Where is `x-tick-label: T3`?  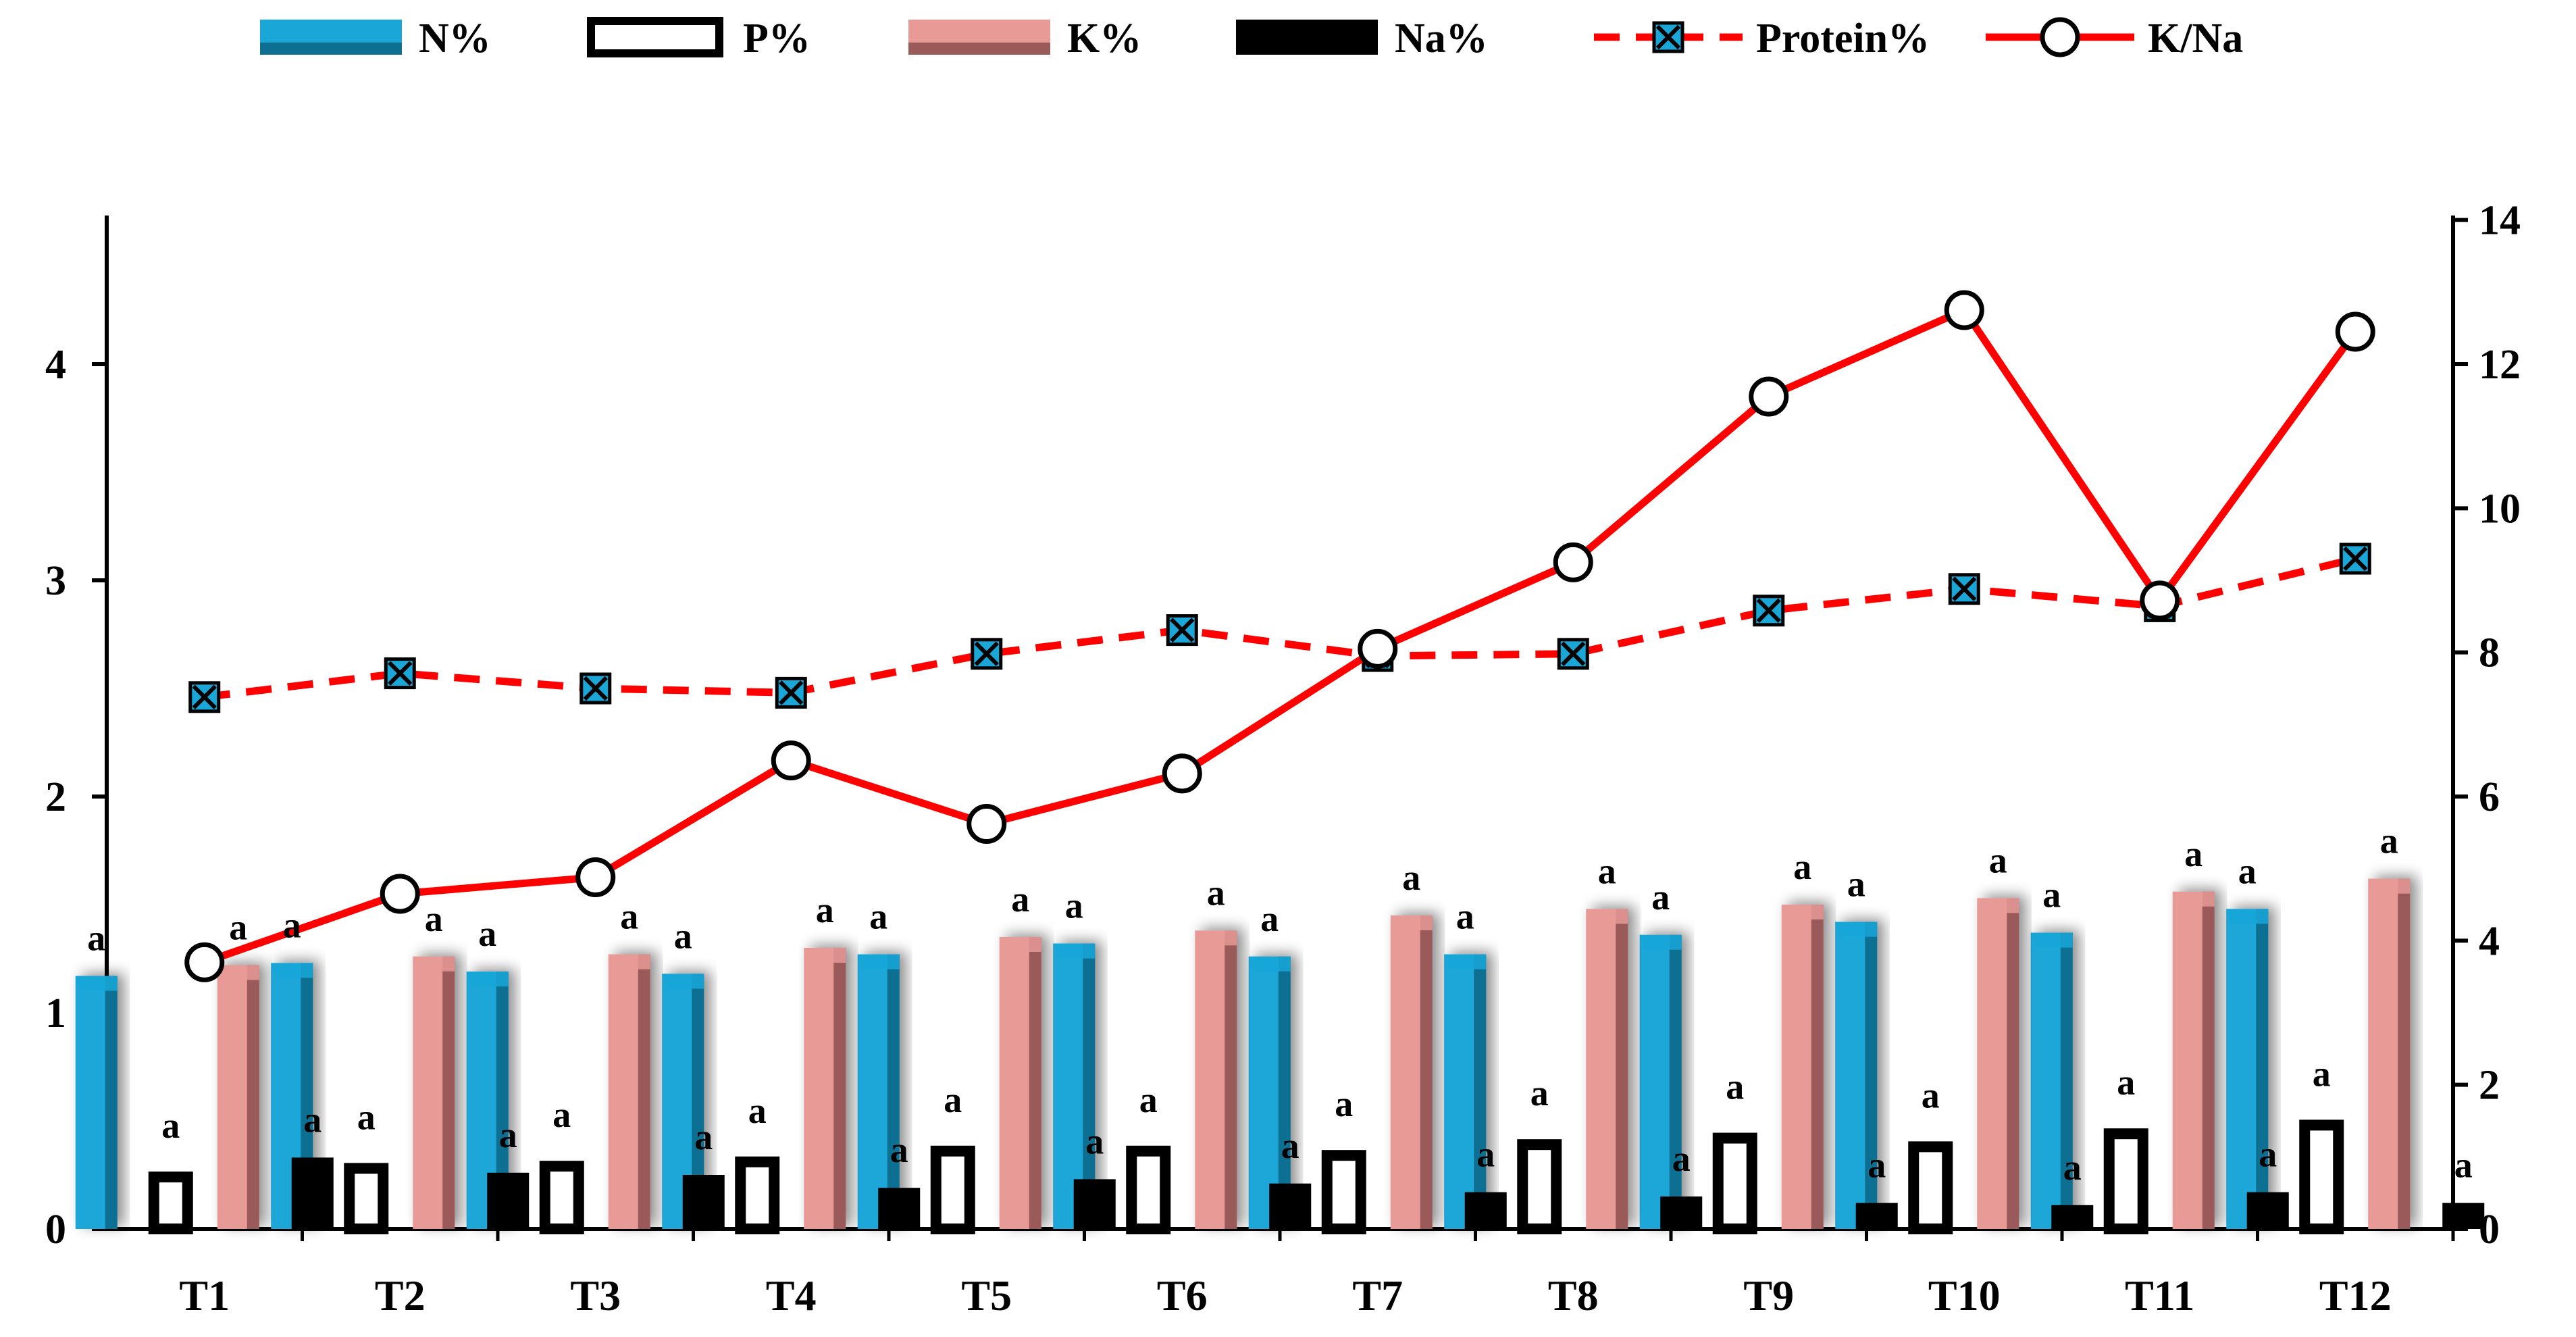 x-tick-label: T3 is located at coordinates (595, 1295).